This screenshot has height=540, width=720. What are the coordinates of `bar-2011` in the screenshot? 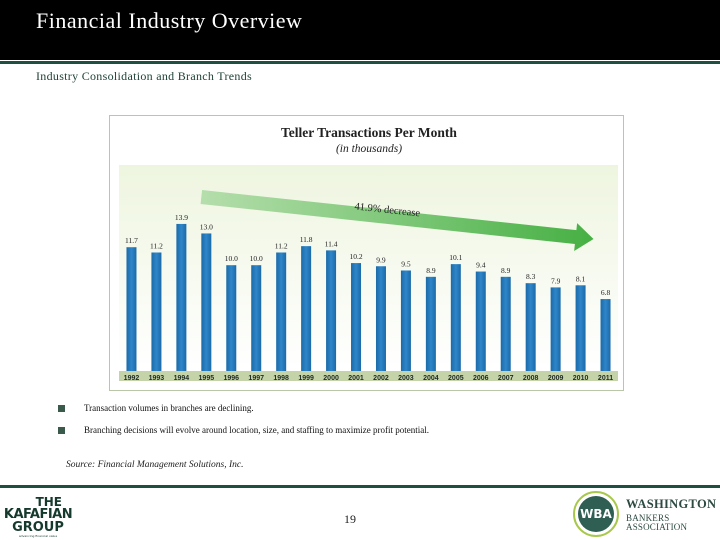 It's located at (605, 335).